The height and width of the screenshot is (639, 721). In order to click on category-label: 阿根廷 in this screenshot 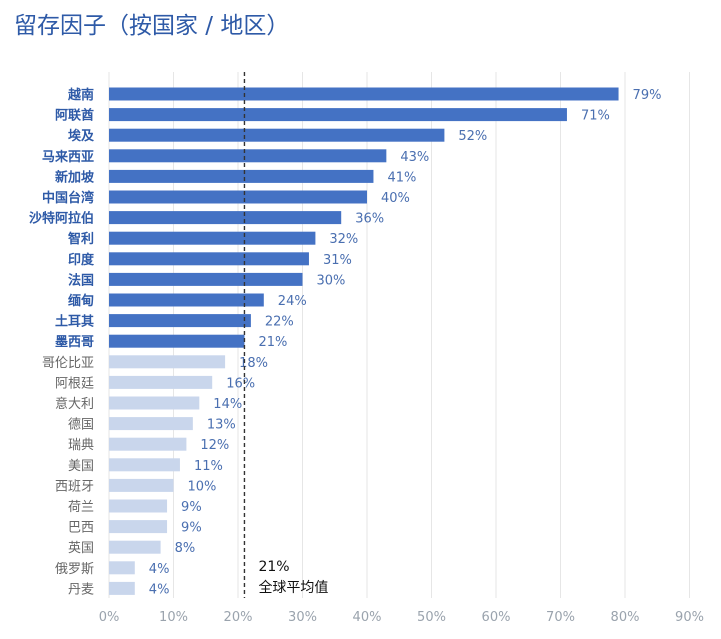, I will do `click(74, 383)`.